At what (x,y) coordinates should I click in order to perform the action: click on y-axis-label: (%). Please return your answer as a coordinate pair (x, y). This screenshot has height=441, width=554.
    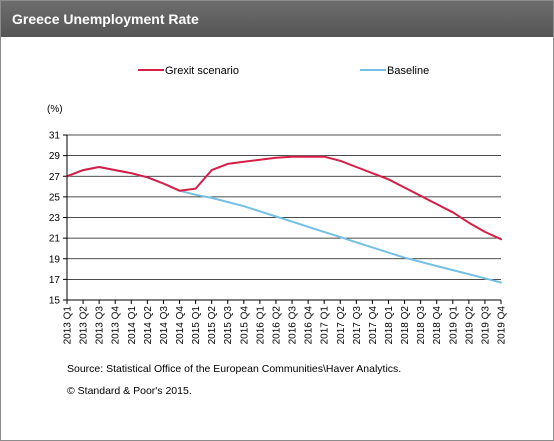
    Looking at the image, I should click on (55, 109).